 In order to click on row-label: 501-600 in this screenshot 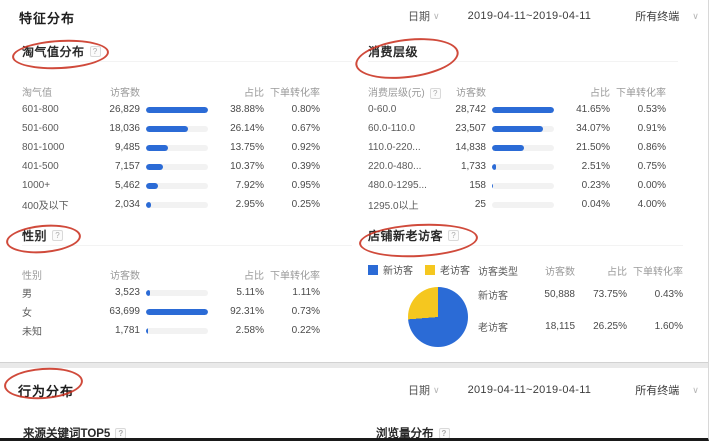, I will do `click(40, 128)`.